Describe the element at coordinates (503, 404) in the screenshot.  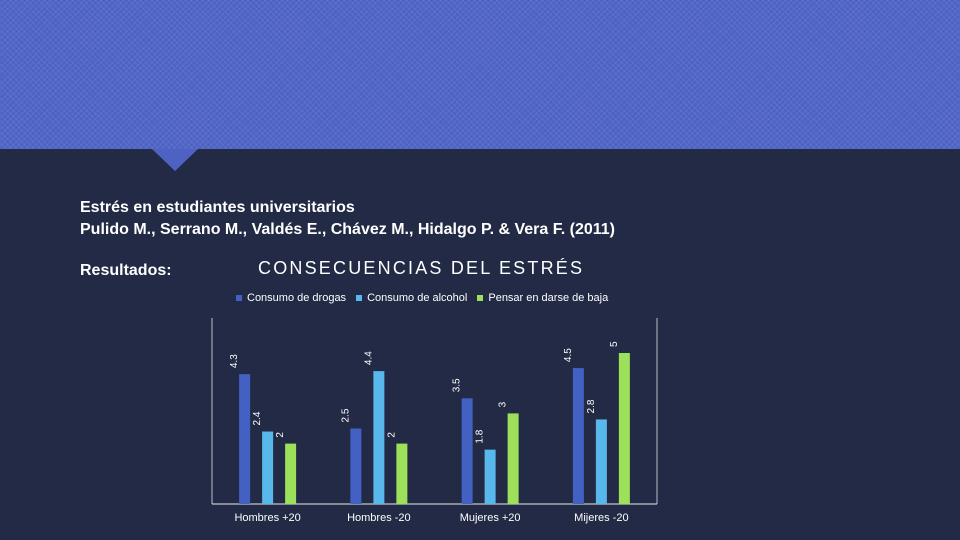
I see `data-label-2-2: 3` at that location.